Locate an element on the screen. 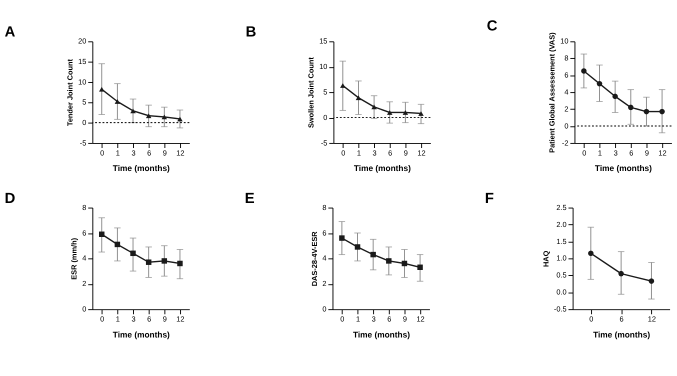 The height and width of the screenshot is (376, 677). y-tick-label: 1.0 is located at coordinates (561, 258).